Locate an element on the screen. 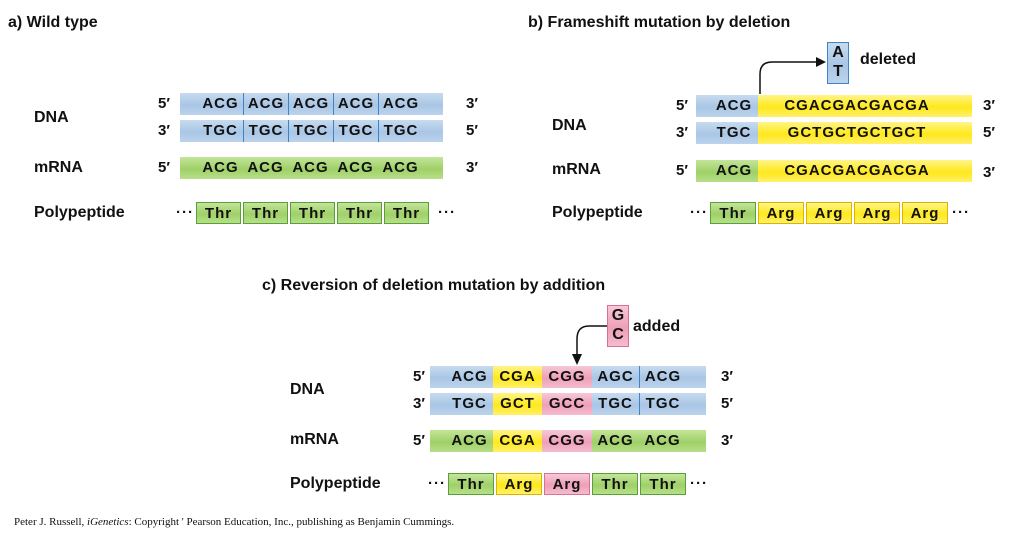 The height and width of the screenshot is (539, 1013). panel-c-dna-top-strand: ACG CGA CGG AGC ACG is located at coordinates (568, 377).